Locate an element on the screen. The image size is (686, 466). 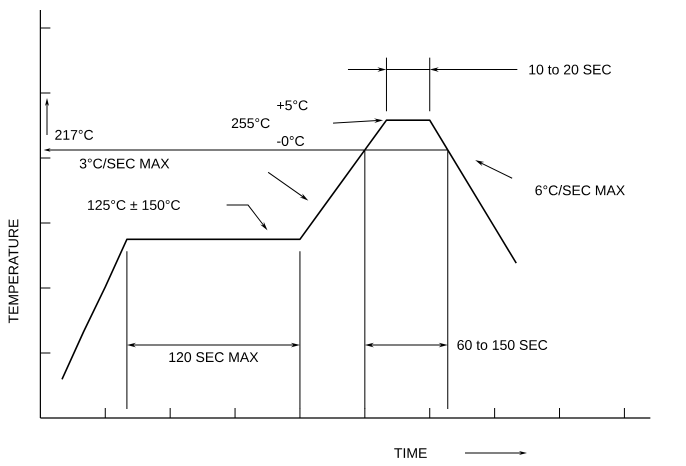
x-axis-title: TIME is located at coordinates (410, 453).